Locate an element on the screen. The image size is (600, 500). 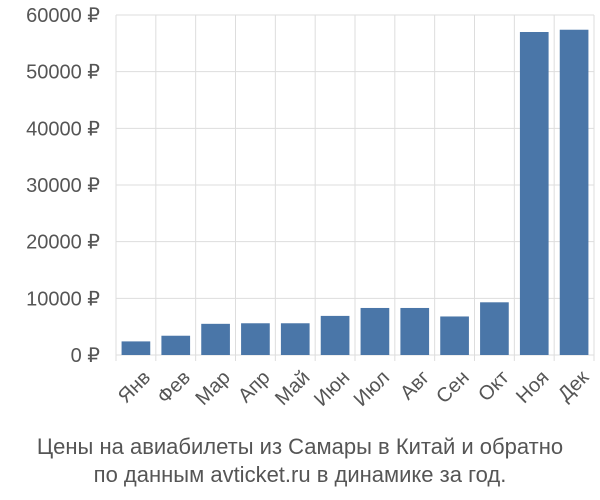
y-tick-label: 0 ₽ is located at coordinates (86, 356).